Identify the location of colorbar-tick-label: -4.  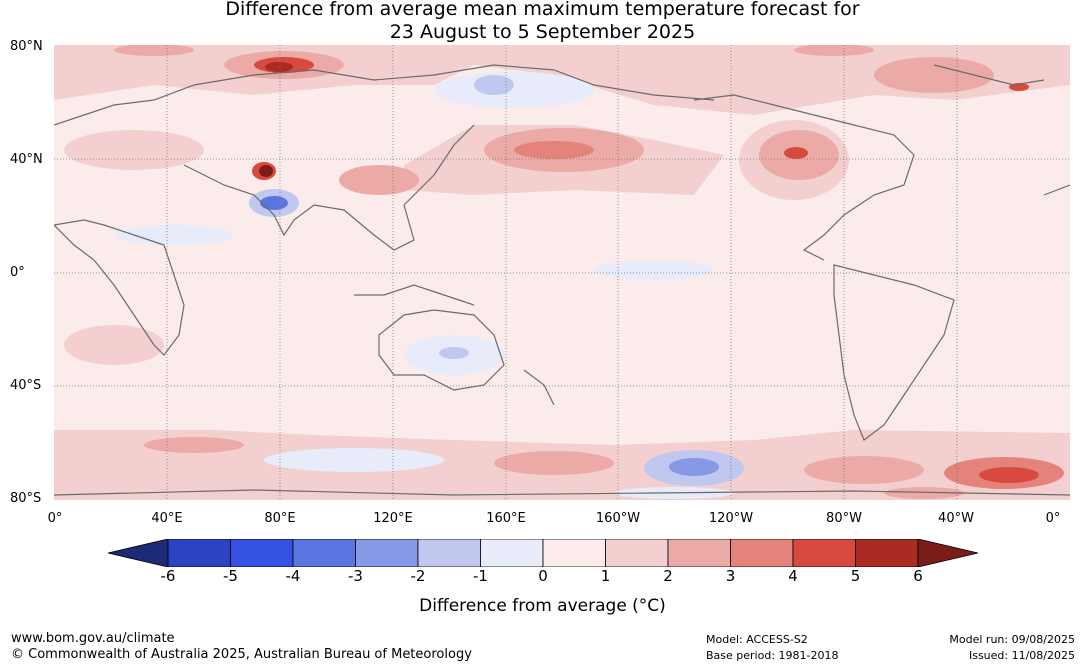
(293, 576).